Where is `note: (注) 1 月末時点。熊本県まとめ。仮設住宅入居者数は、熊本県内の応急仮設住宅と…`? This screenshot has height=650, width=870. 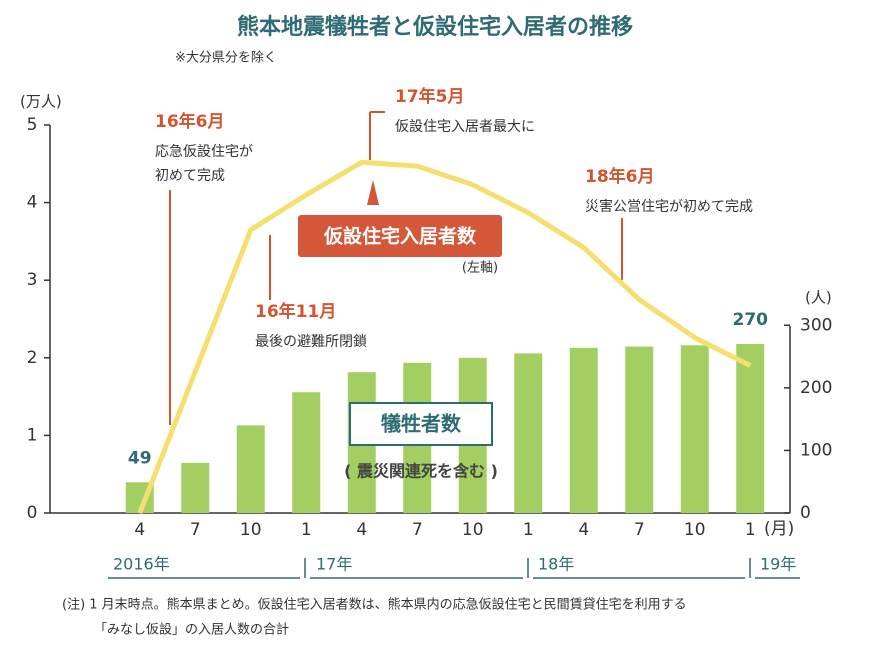 note: (注) 1 月末時点。熊本県まとめ。仮設住宅入居者数は、熊本県内の応急仮設住宅と… is located at coordinates (374, 605).